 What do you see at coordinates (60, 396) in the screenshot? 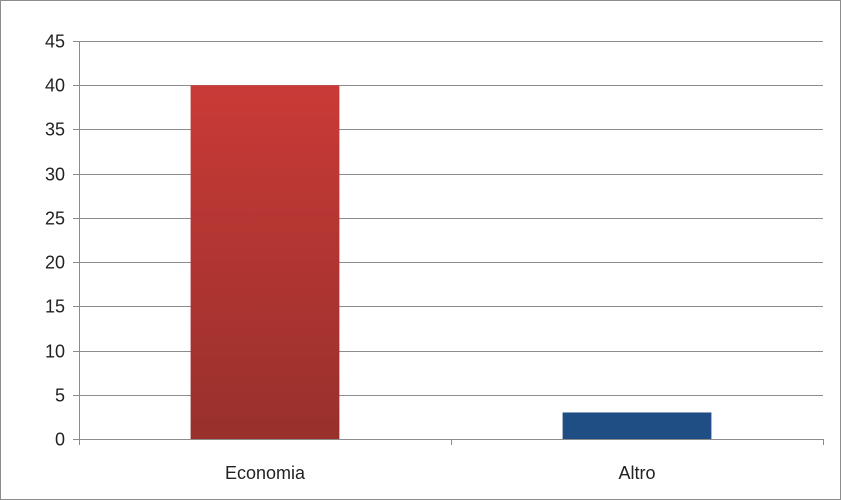
I see `y-tick-label: 5` at bounding box center [60, 396].